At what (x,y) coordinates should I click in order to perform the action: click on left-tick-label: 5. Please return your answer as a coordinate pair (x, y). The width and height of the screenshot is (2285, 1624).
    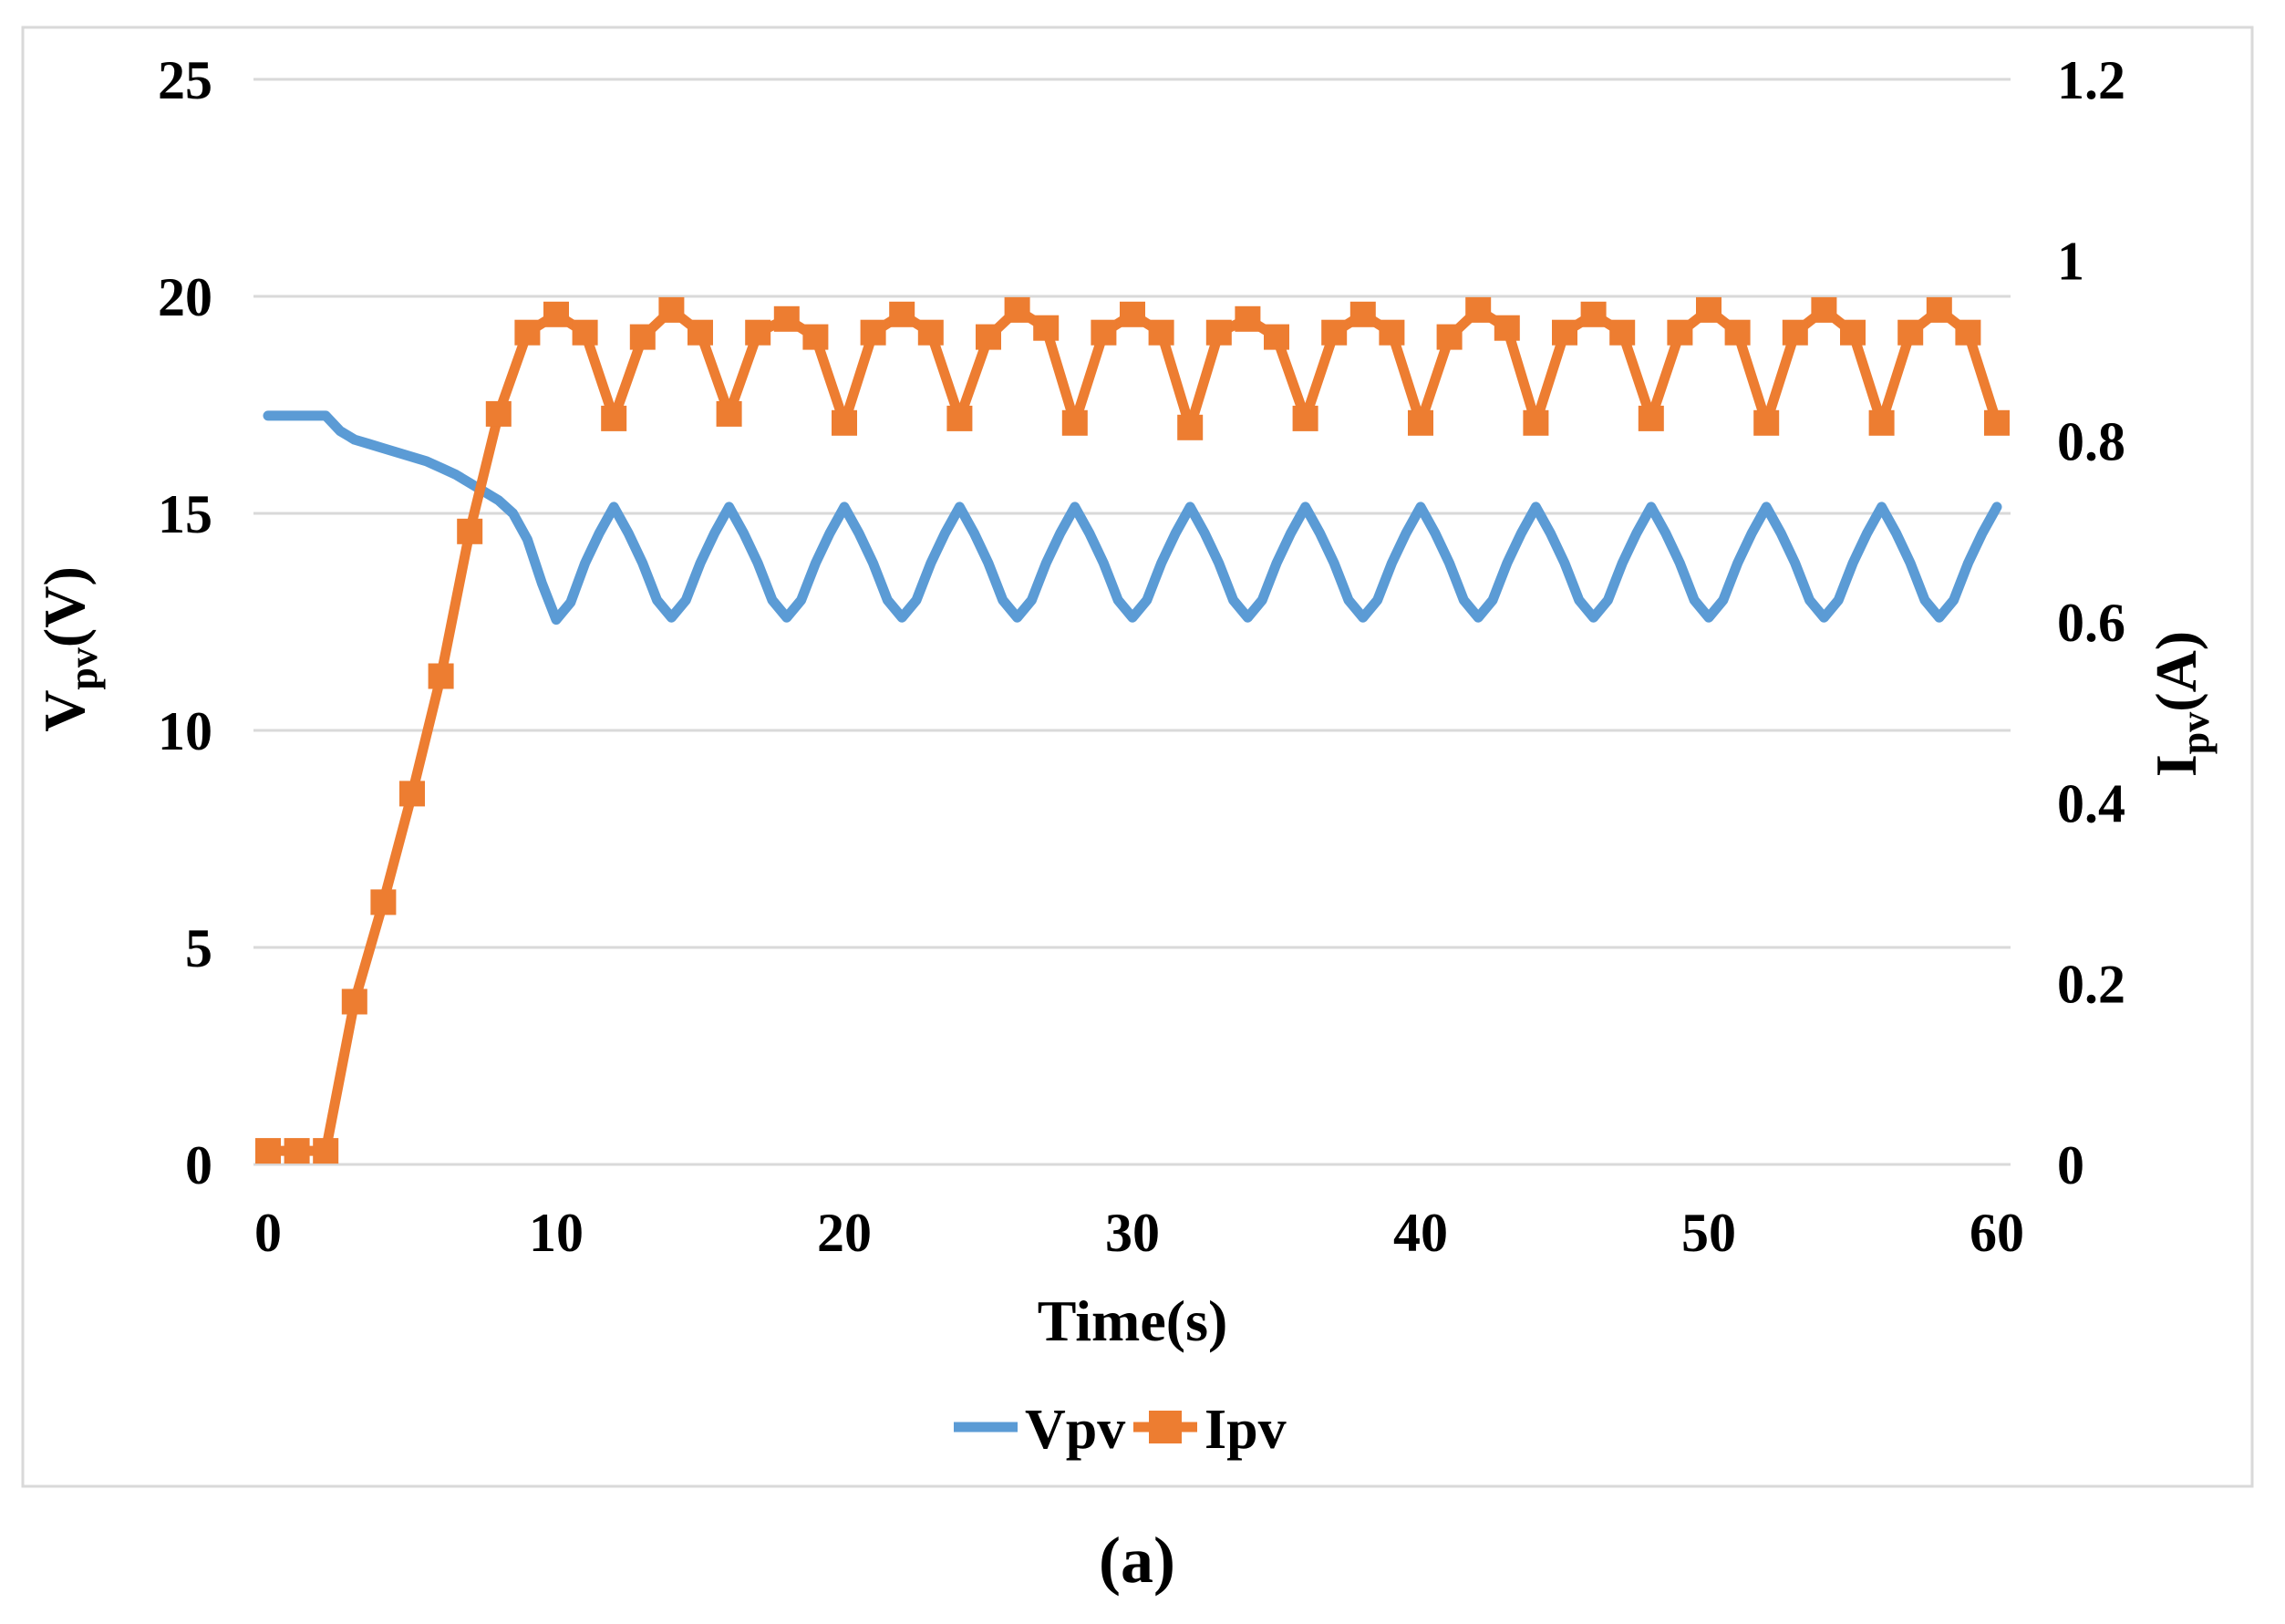
    Looking at the image, I should click on (198, 948).